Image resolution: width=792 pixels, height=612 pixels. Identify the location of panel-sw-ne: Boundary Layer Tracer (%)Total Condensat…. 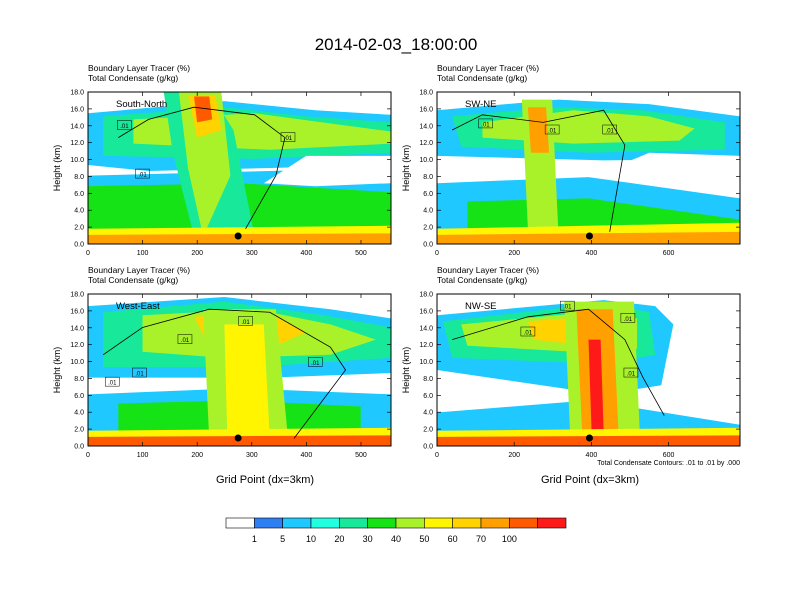
(571, 160).